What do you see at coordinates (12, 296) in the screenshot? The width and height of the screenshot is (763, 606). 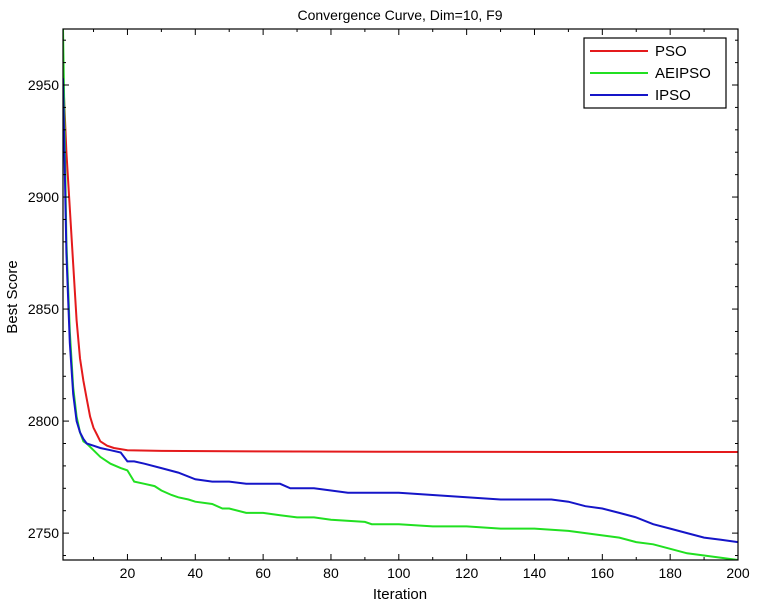 I see `y-axis-label: Best Score` at bounding box center [12, 296].